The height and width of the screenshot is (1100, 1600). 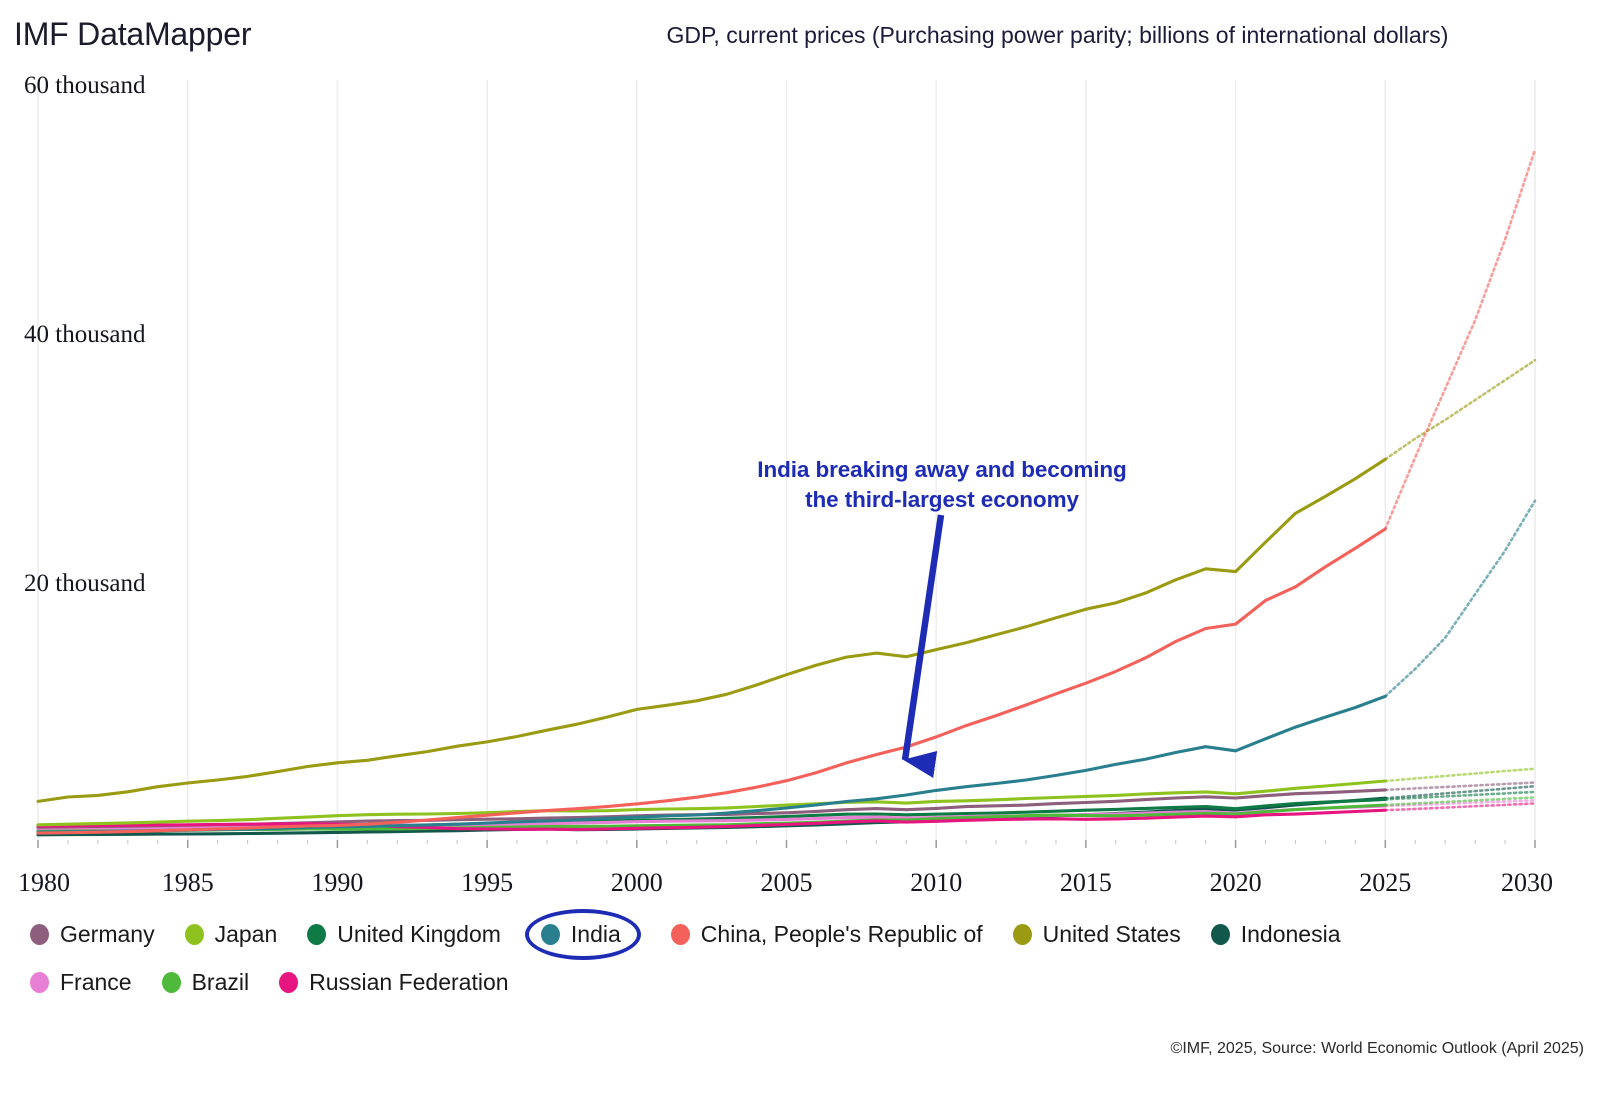 What do you see at coordinates (1290, 933) in the screenshot?
I see `legend-label: Indonesia` at bounding box center [1290, 933].